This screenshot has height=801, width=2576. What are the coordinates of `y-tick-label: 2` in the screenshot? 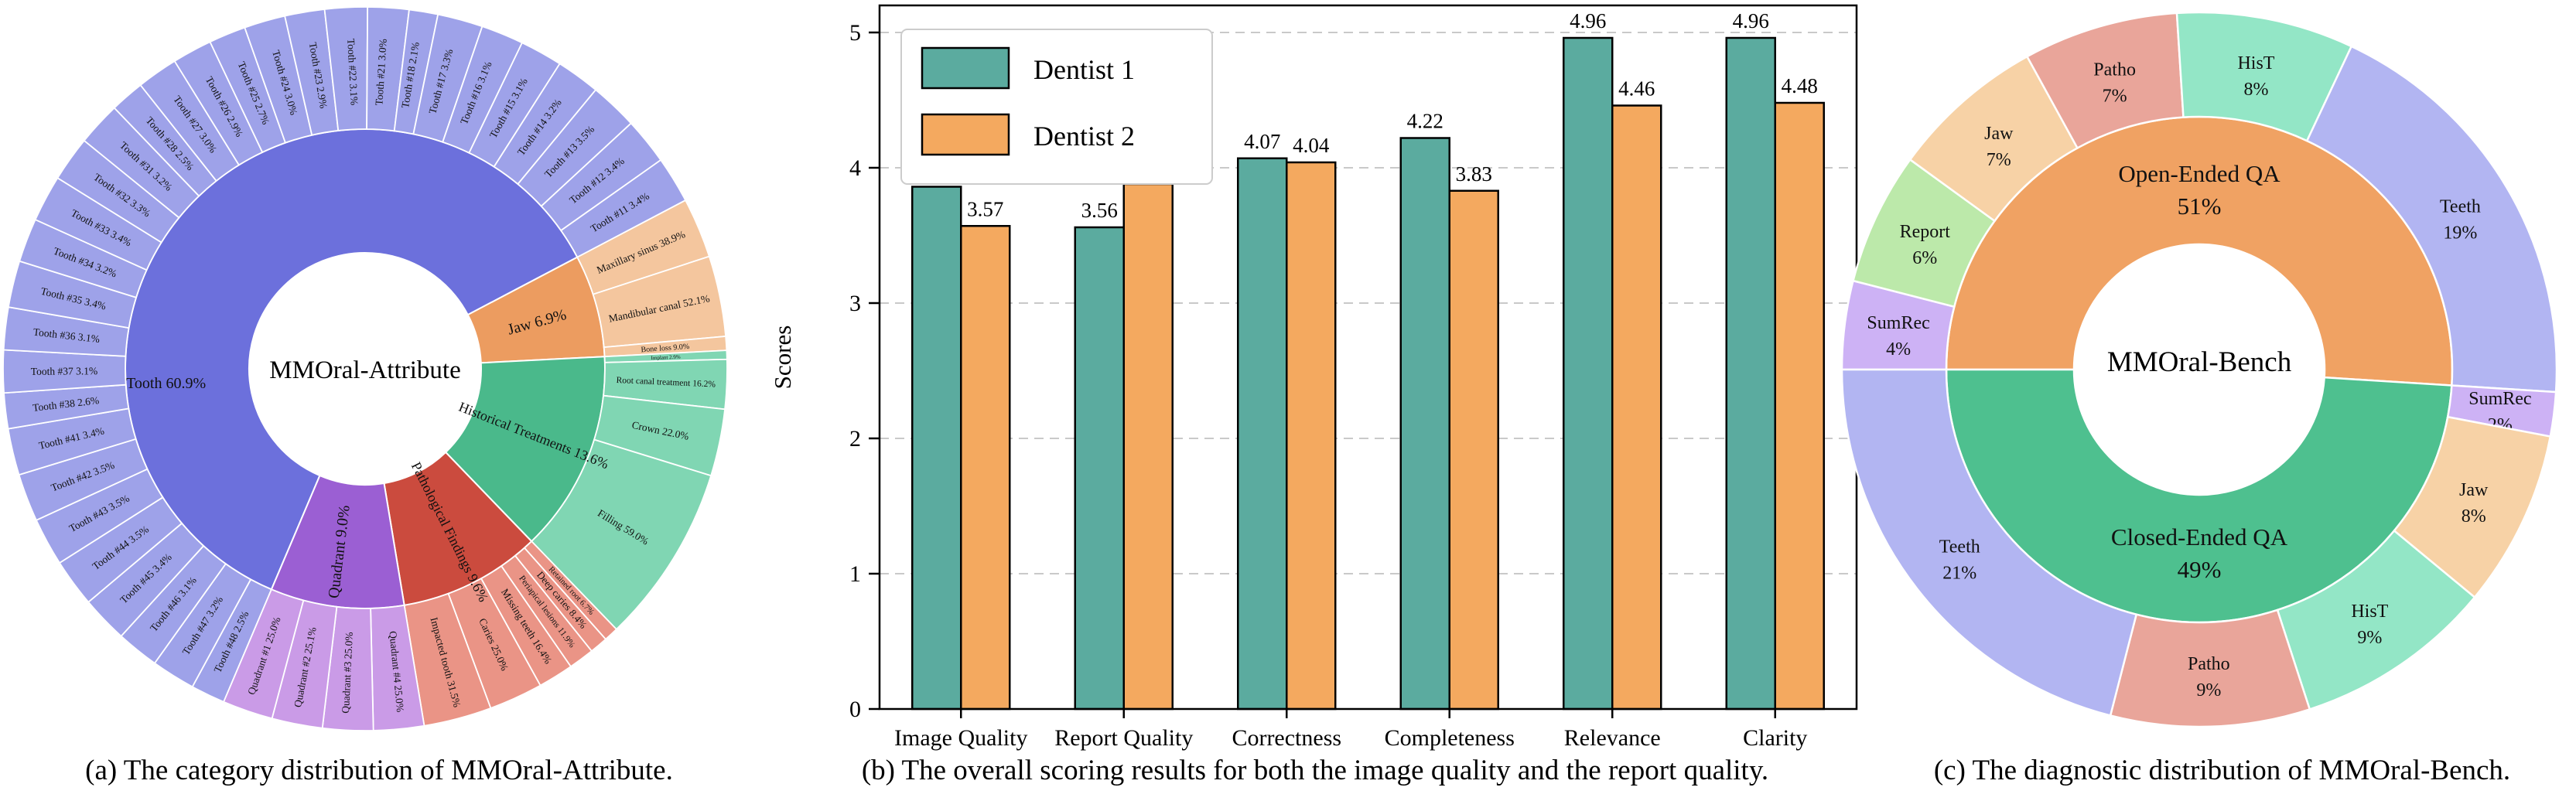 It's located at (855, 439).